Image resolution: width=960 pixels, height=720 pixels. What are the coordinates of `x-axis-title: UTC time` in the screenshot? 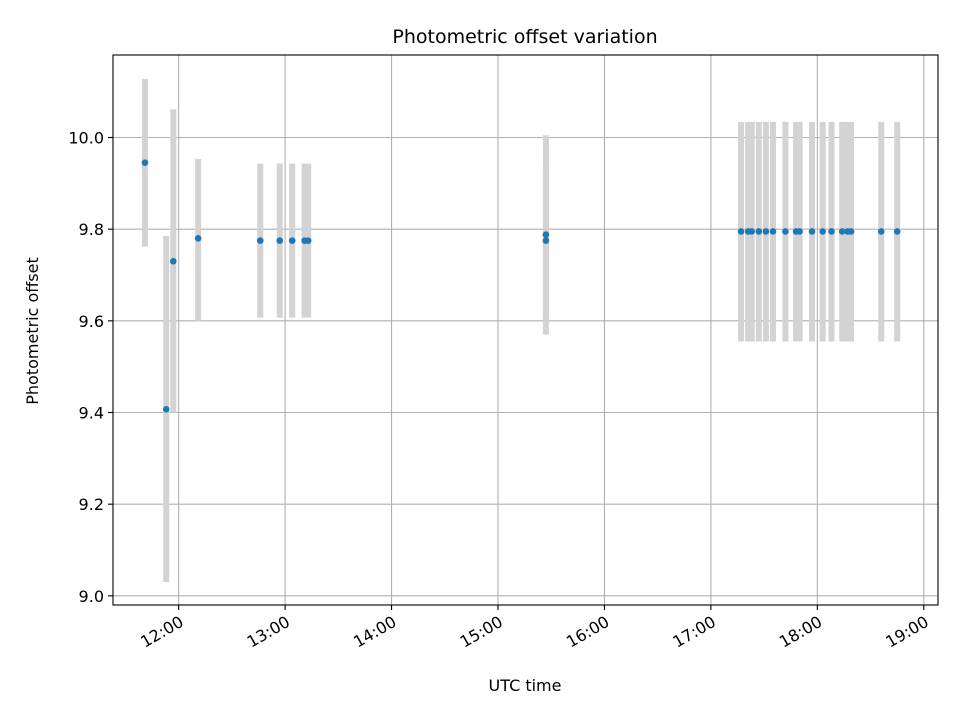 It's located at (525, 685).